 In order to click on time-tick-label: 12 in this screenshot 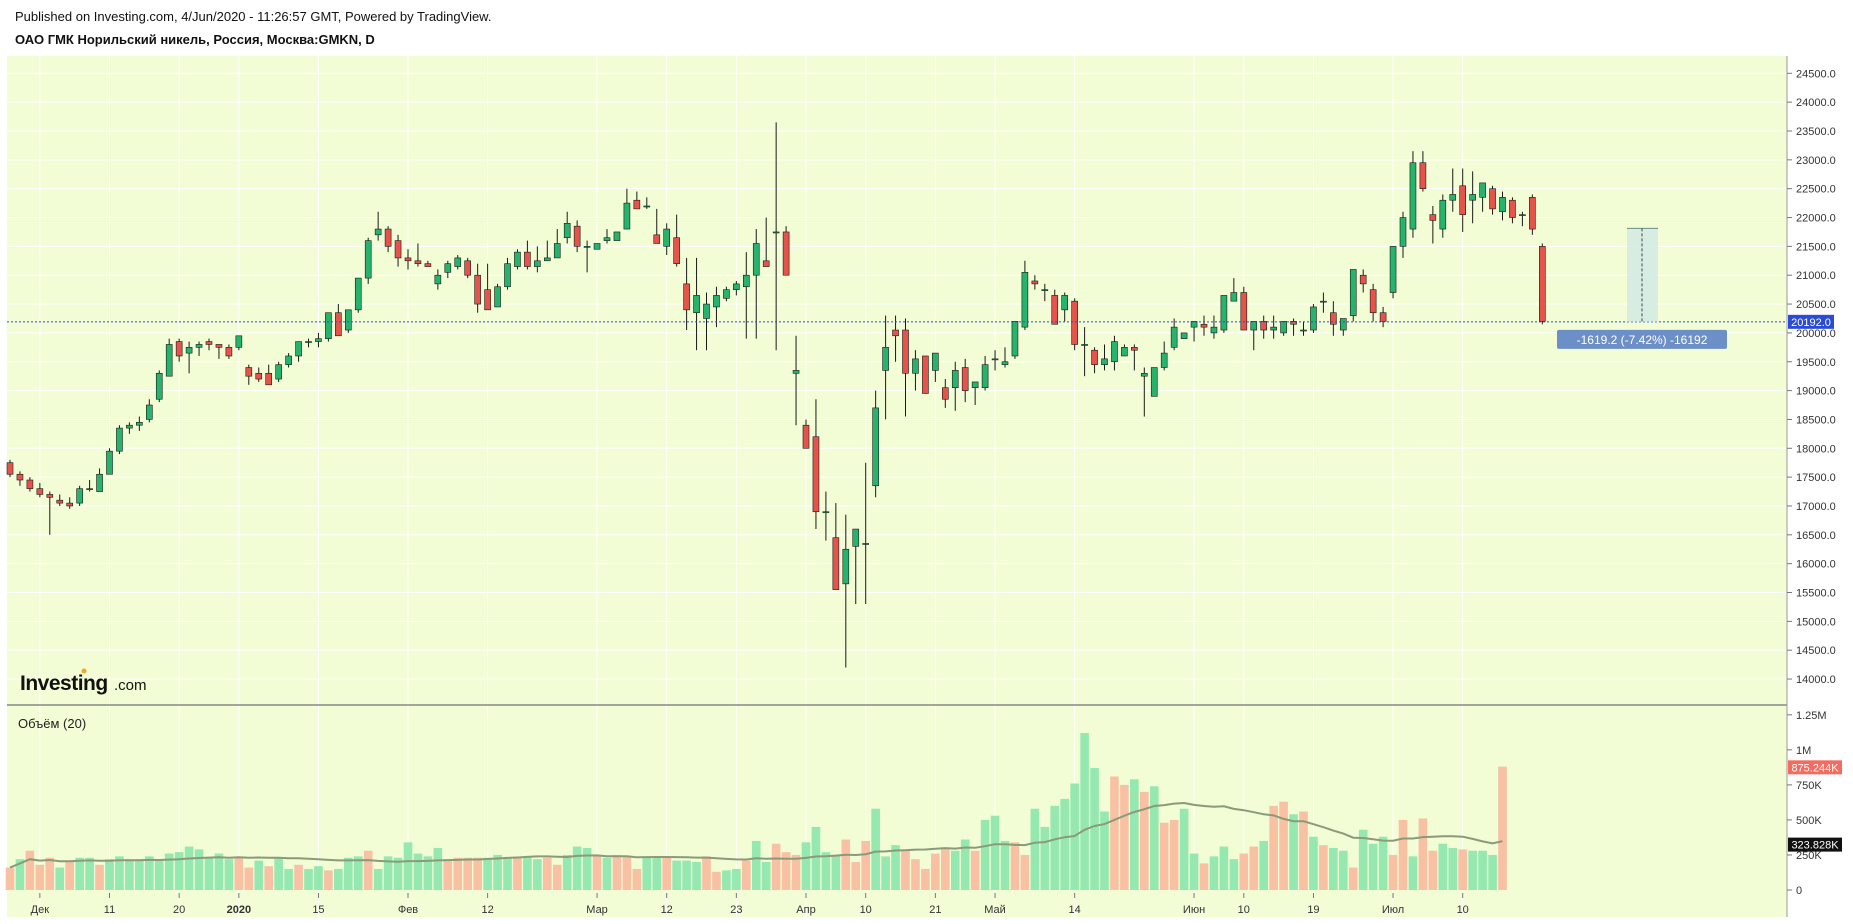, I will do `click(487, 910)`.